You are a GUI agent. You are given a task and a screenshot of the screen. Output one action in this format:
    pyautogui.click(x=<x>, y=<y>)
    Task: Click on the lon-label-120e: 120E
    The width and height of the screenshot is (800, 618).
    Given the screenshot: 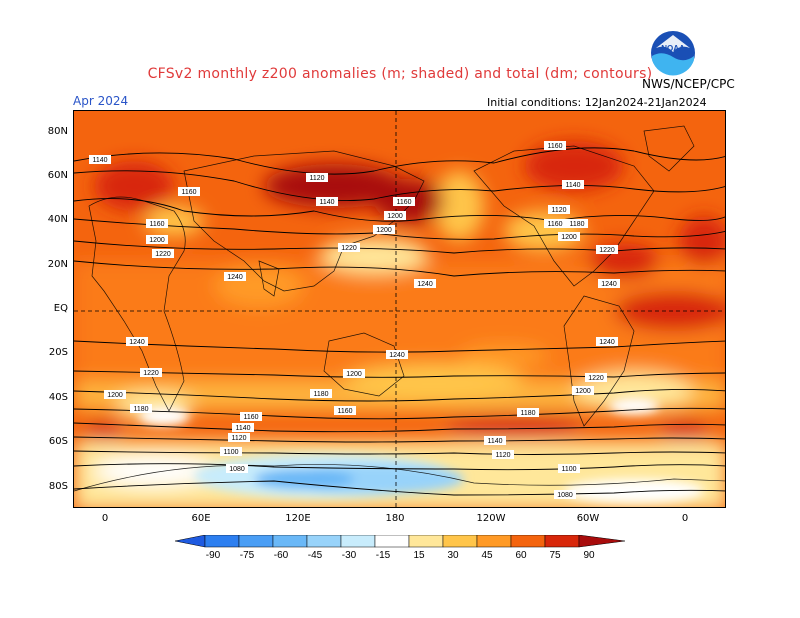 What is the action you would take?
    pyautogui.click(x=298, y=518)
    